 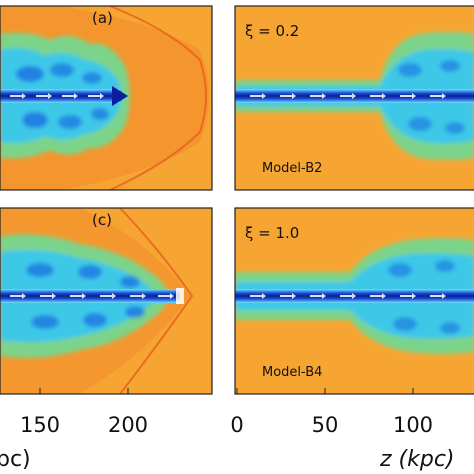 What do you see at coordinates (57, 96) in the screenshot?
I see `jet-arrows-a` at bounding box center [57, 96].